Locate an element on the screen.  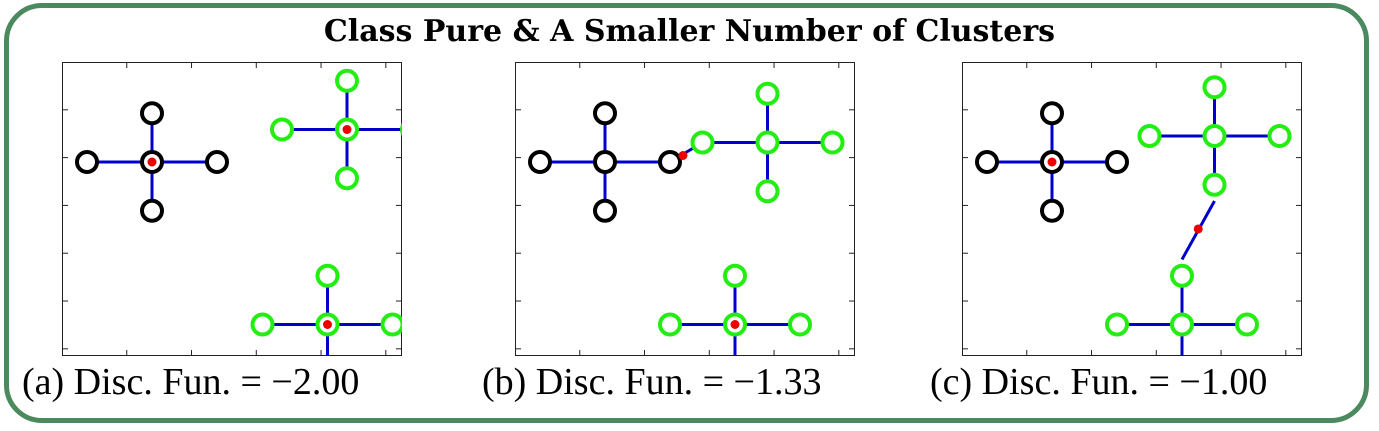
caption-c: (c) Disc. Fun. = −1.00 is located at coordinates (1099, 382).